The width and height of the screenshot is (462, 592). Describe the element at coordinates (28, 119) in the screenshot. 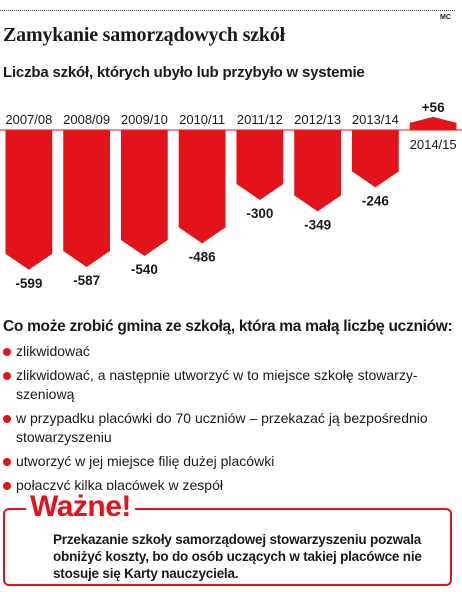

I see `x-tick-label: 2007/08` at that location.